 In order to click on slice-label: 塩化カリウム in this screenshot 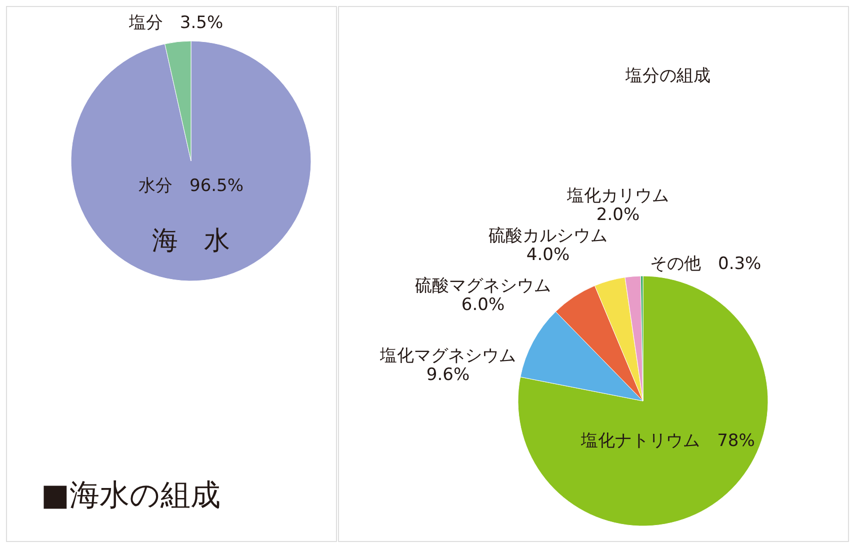, I will do `click(617, 196)`.